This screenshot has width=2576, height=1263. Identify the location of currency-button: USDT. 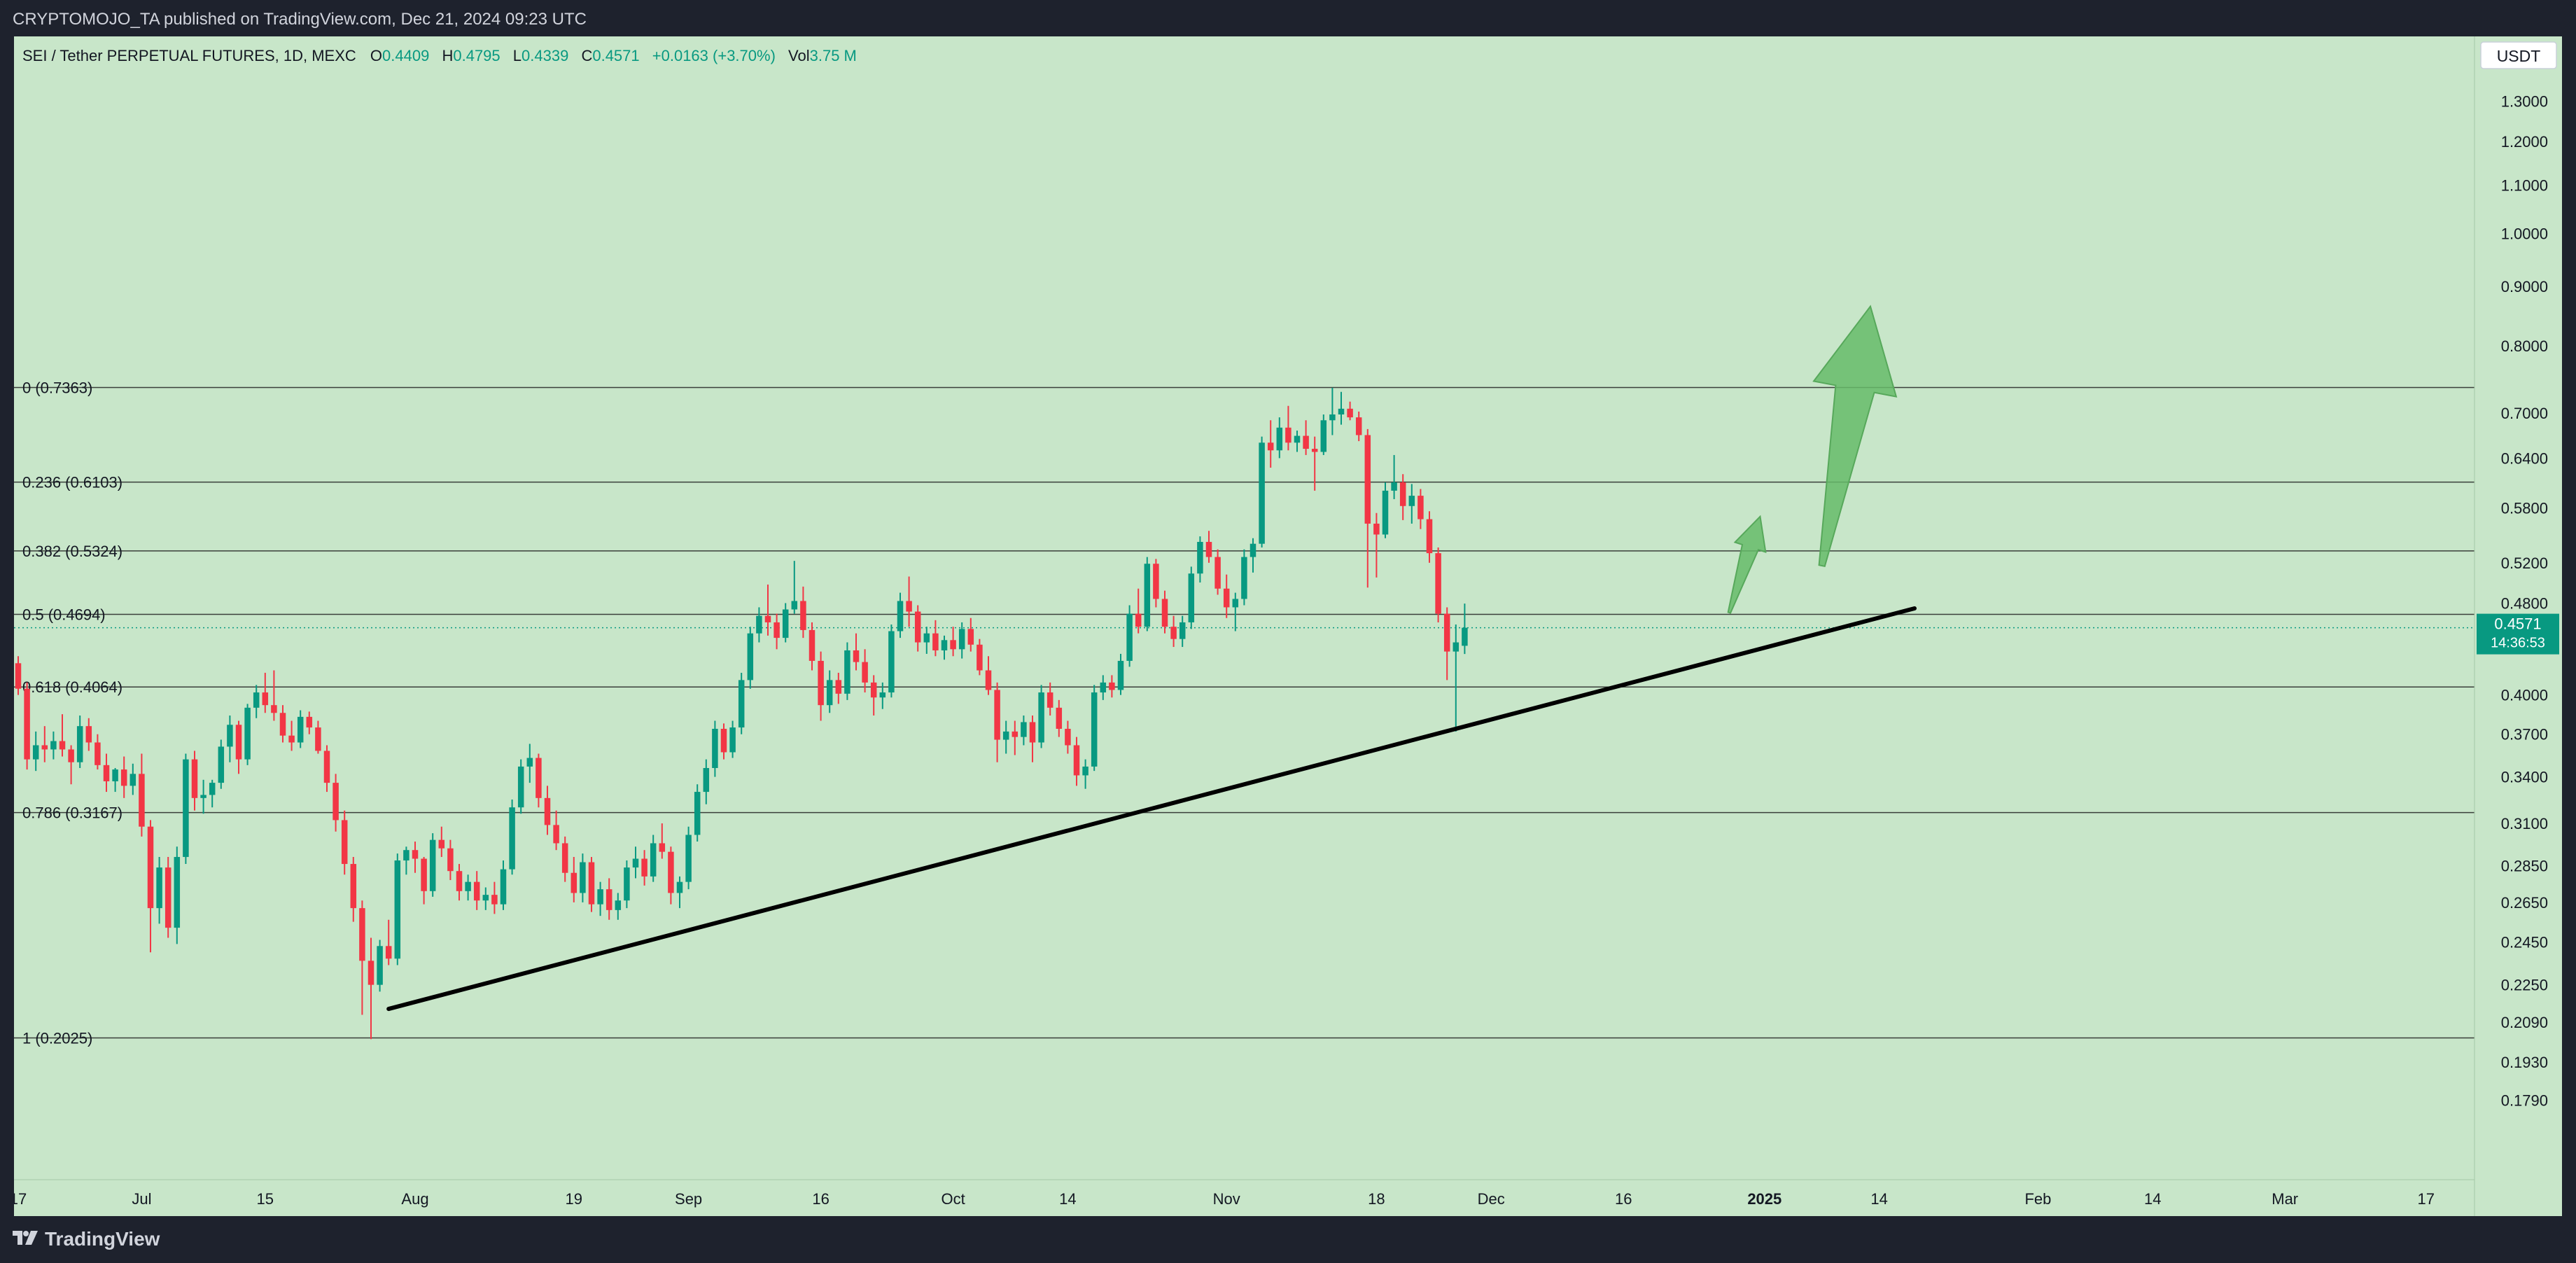
(2518, 55).